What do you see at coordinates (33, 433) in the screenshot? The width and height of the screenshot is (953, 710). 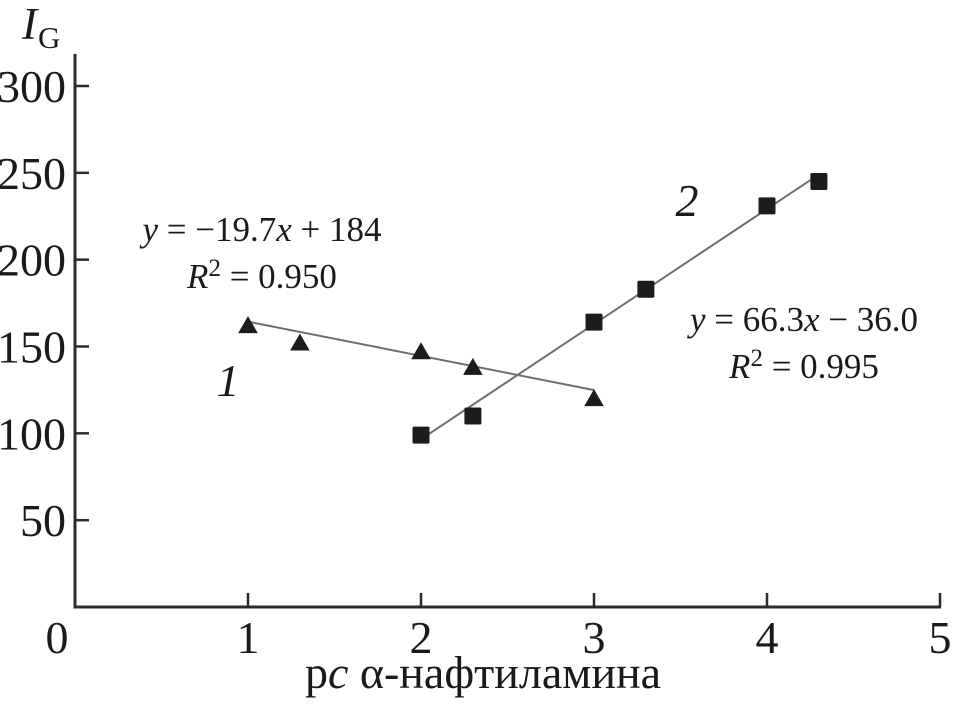 I see `y-tick-label: 100` at bounding box center [33, 433].